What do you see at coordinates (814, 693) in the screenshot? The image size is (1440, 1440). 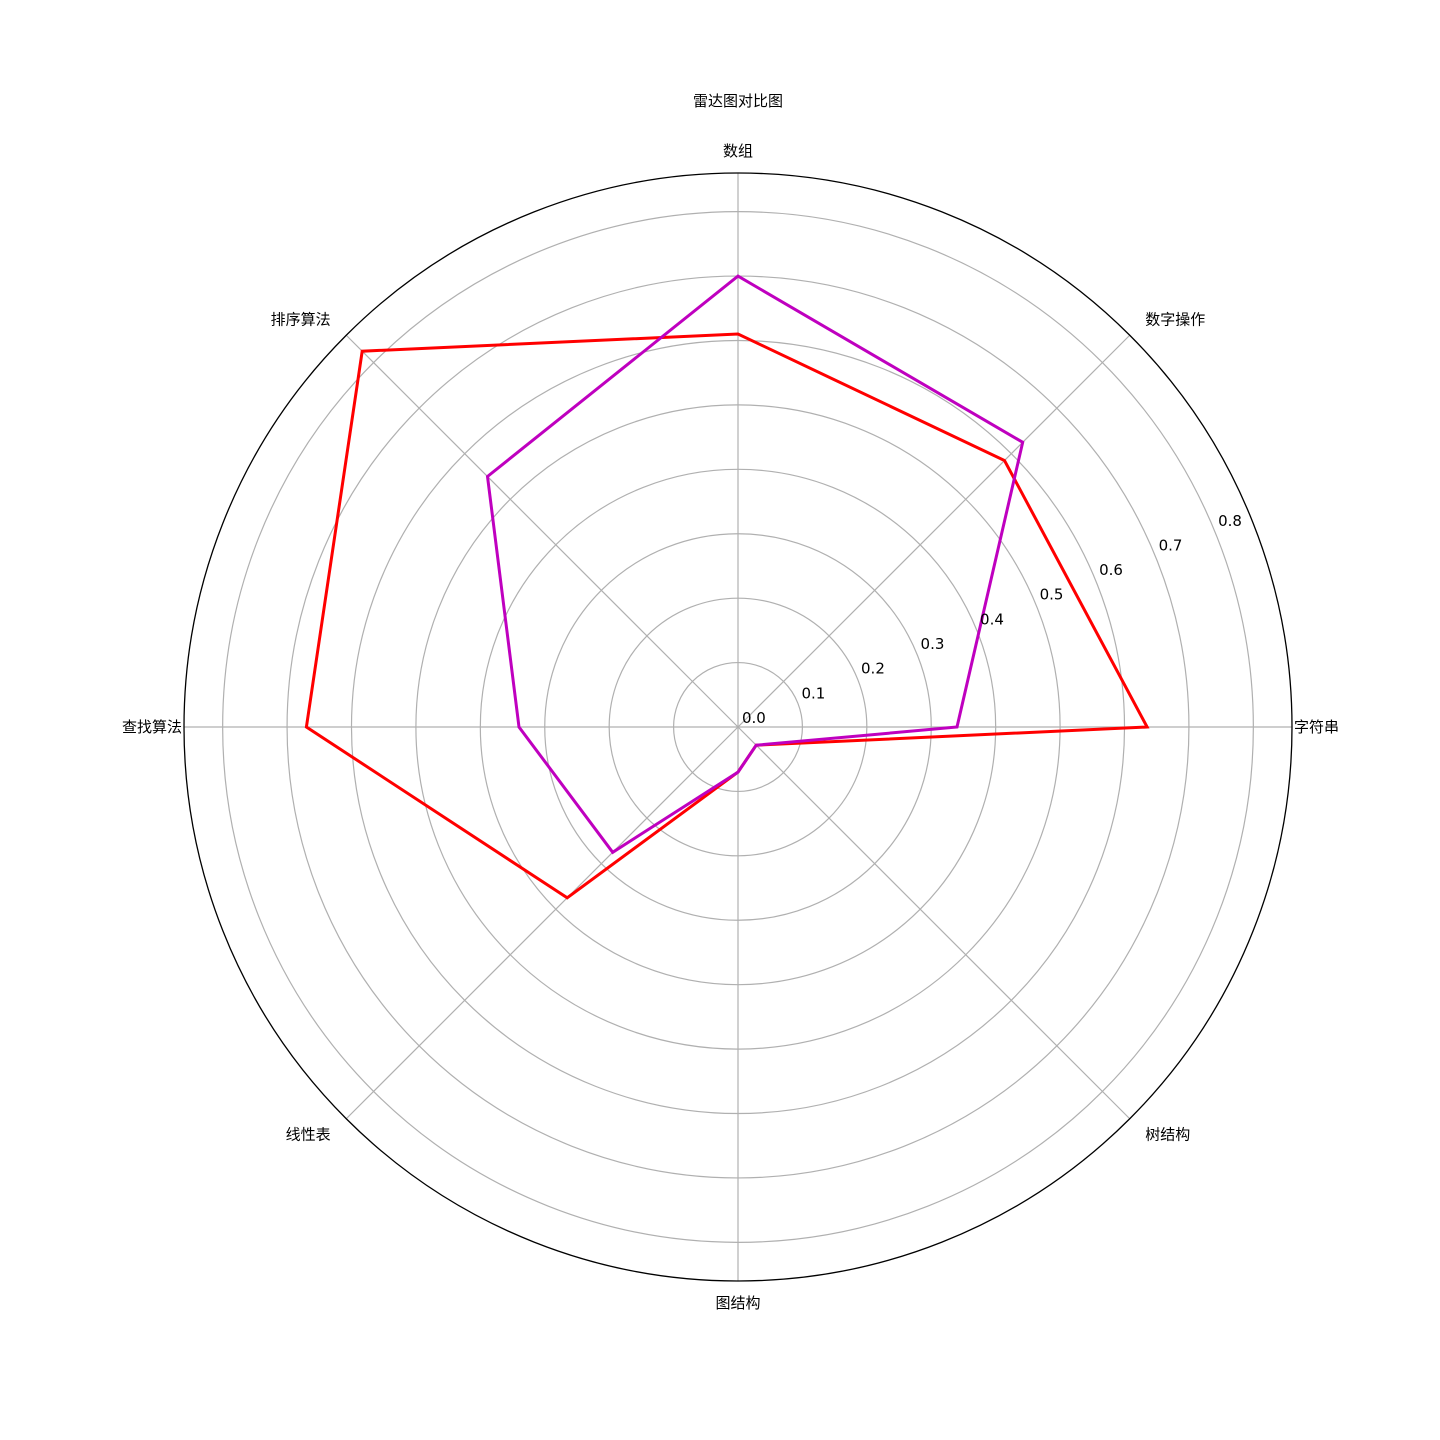 I see `radial-tick-label: 0.1` at bounding box center [814, 693].